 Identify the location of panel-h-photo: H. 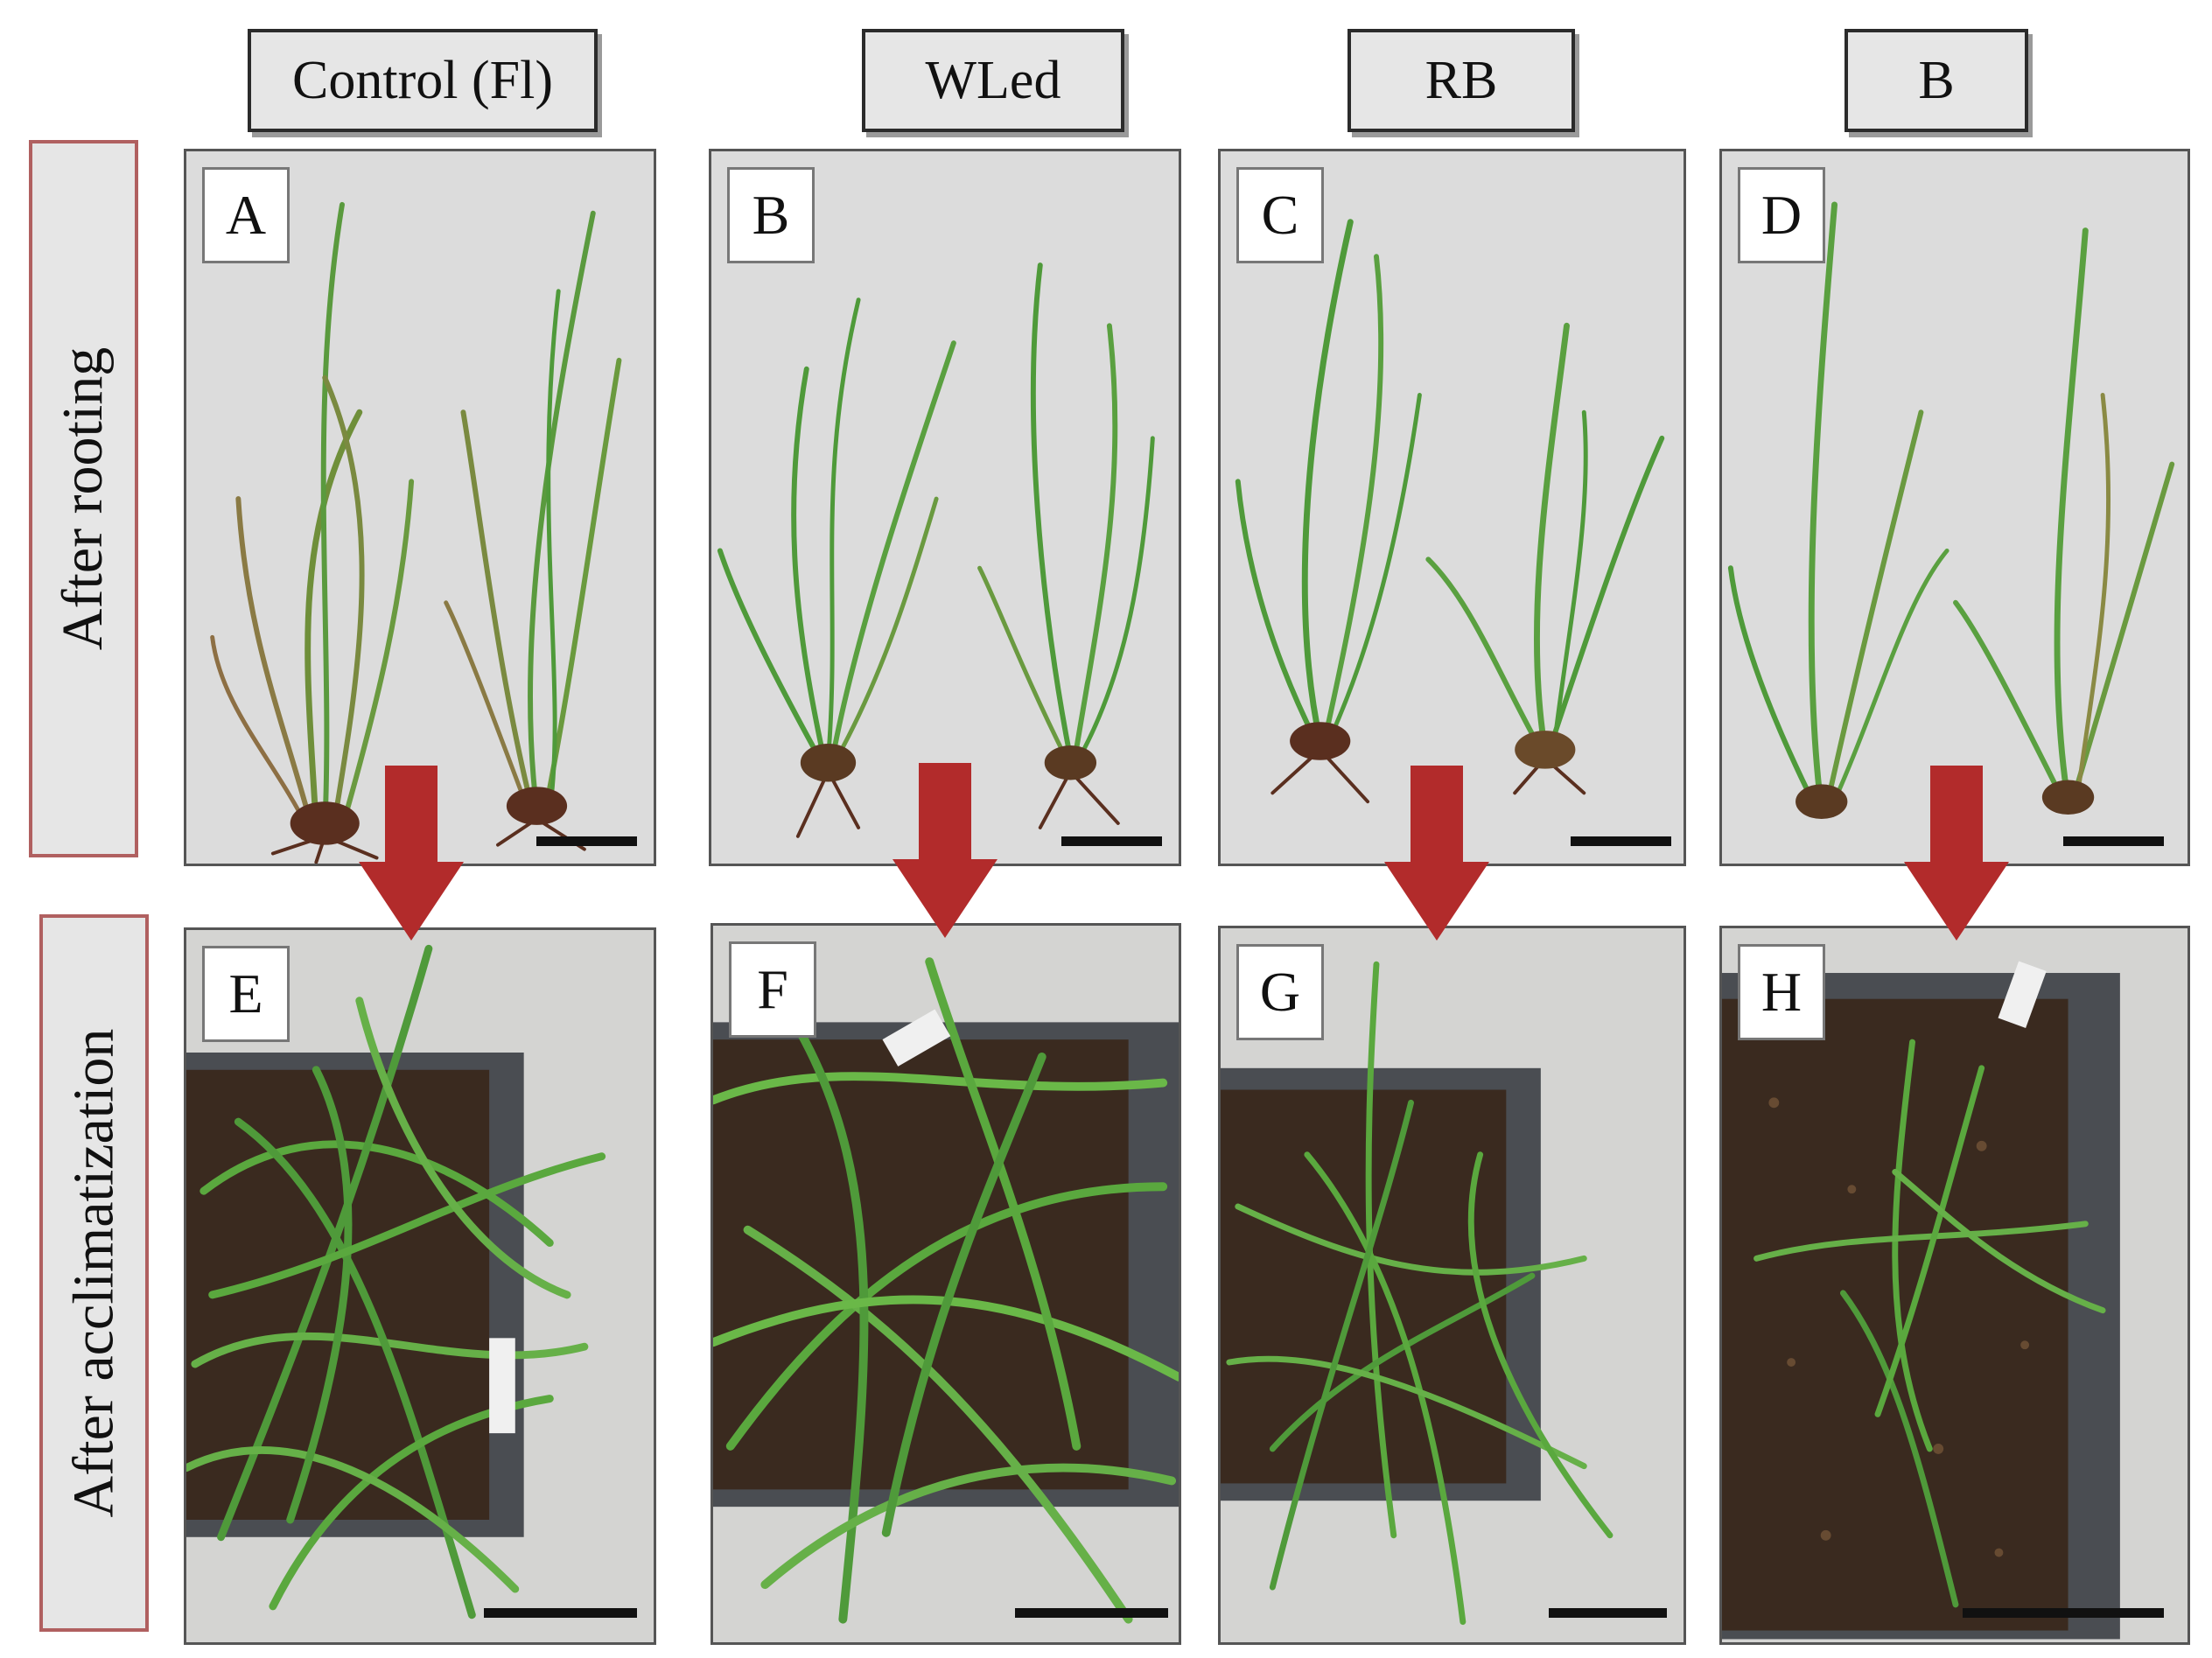
(1954, 1285).